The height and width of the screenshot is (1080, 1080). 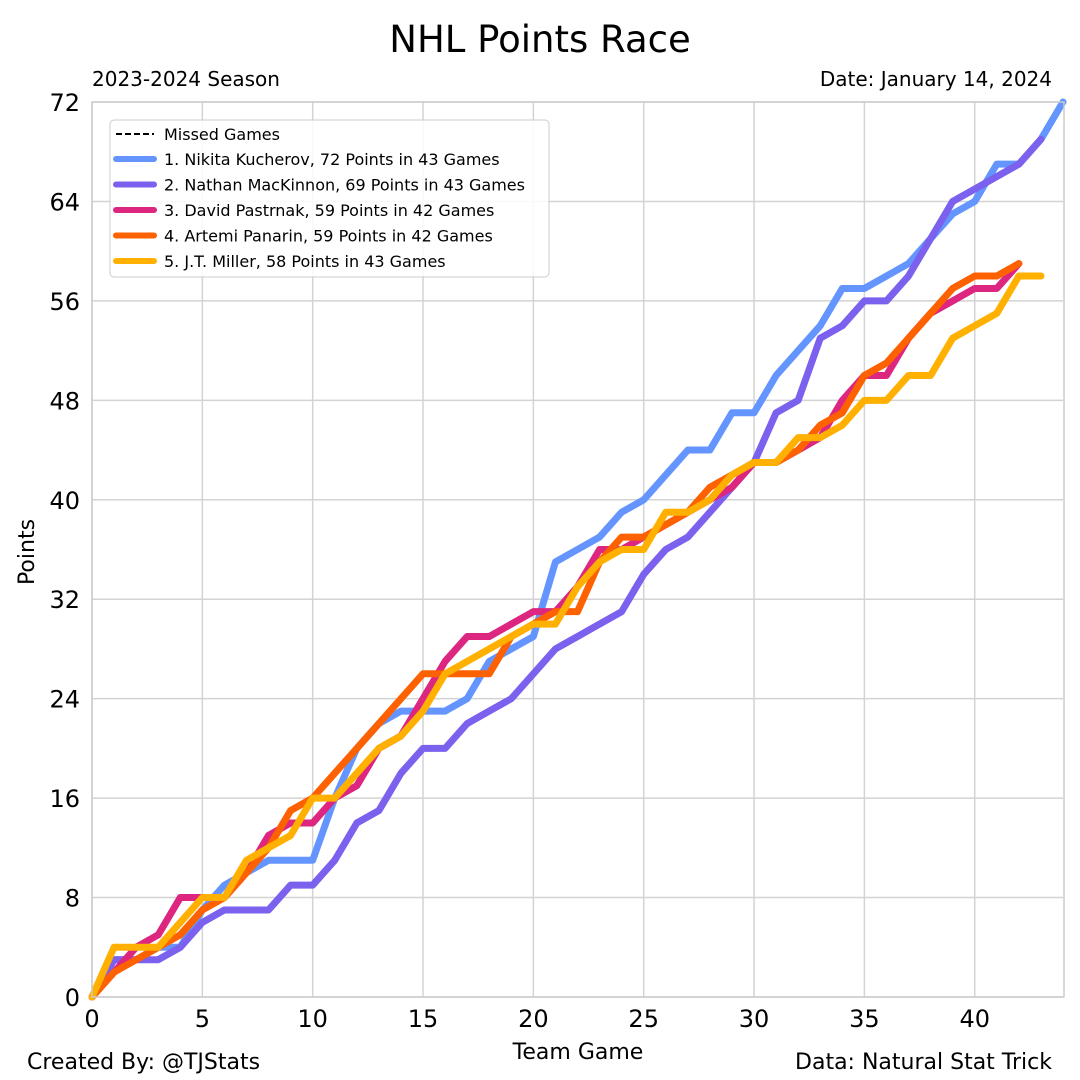 What do you see at coordinates (64, 103) in the screenshot?
I see `y-tick-label: 72` at bounding box center [64, 103].